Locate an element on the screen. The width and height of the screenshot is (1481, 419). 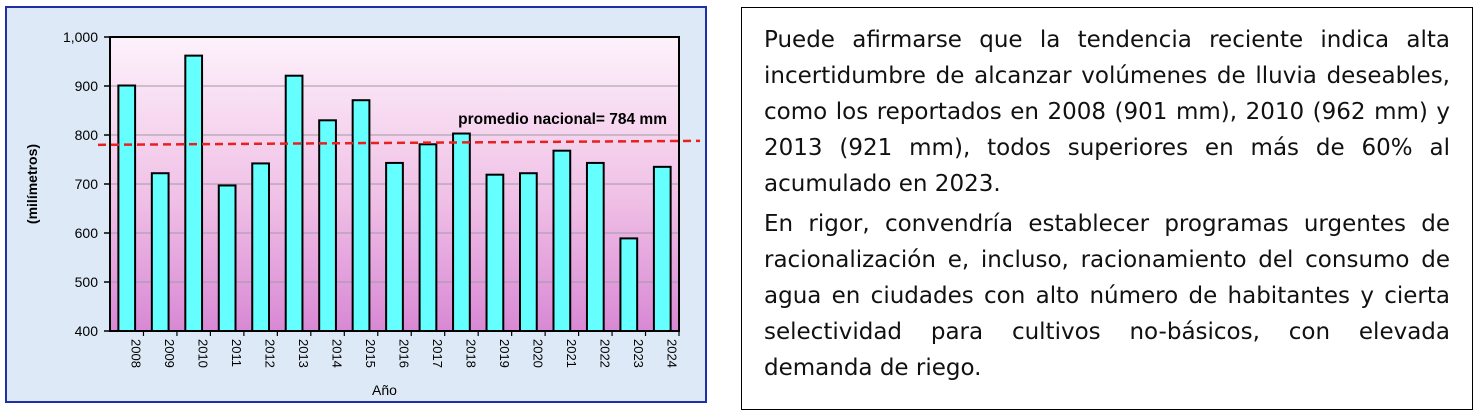
bar-2009 is located at coordinates (160, 252).